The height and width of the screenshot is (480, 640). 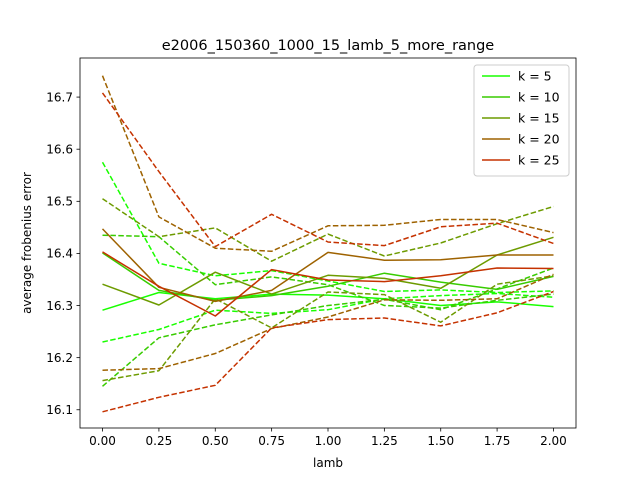 I want to click on y-axis: 16.1 16.2 16.3 16.4 16.5 16.6 16.7, so click(x=63, y=253).